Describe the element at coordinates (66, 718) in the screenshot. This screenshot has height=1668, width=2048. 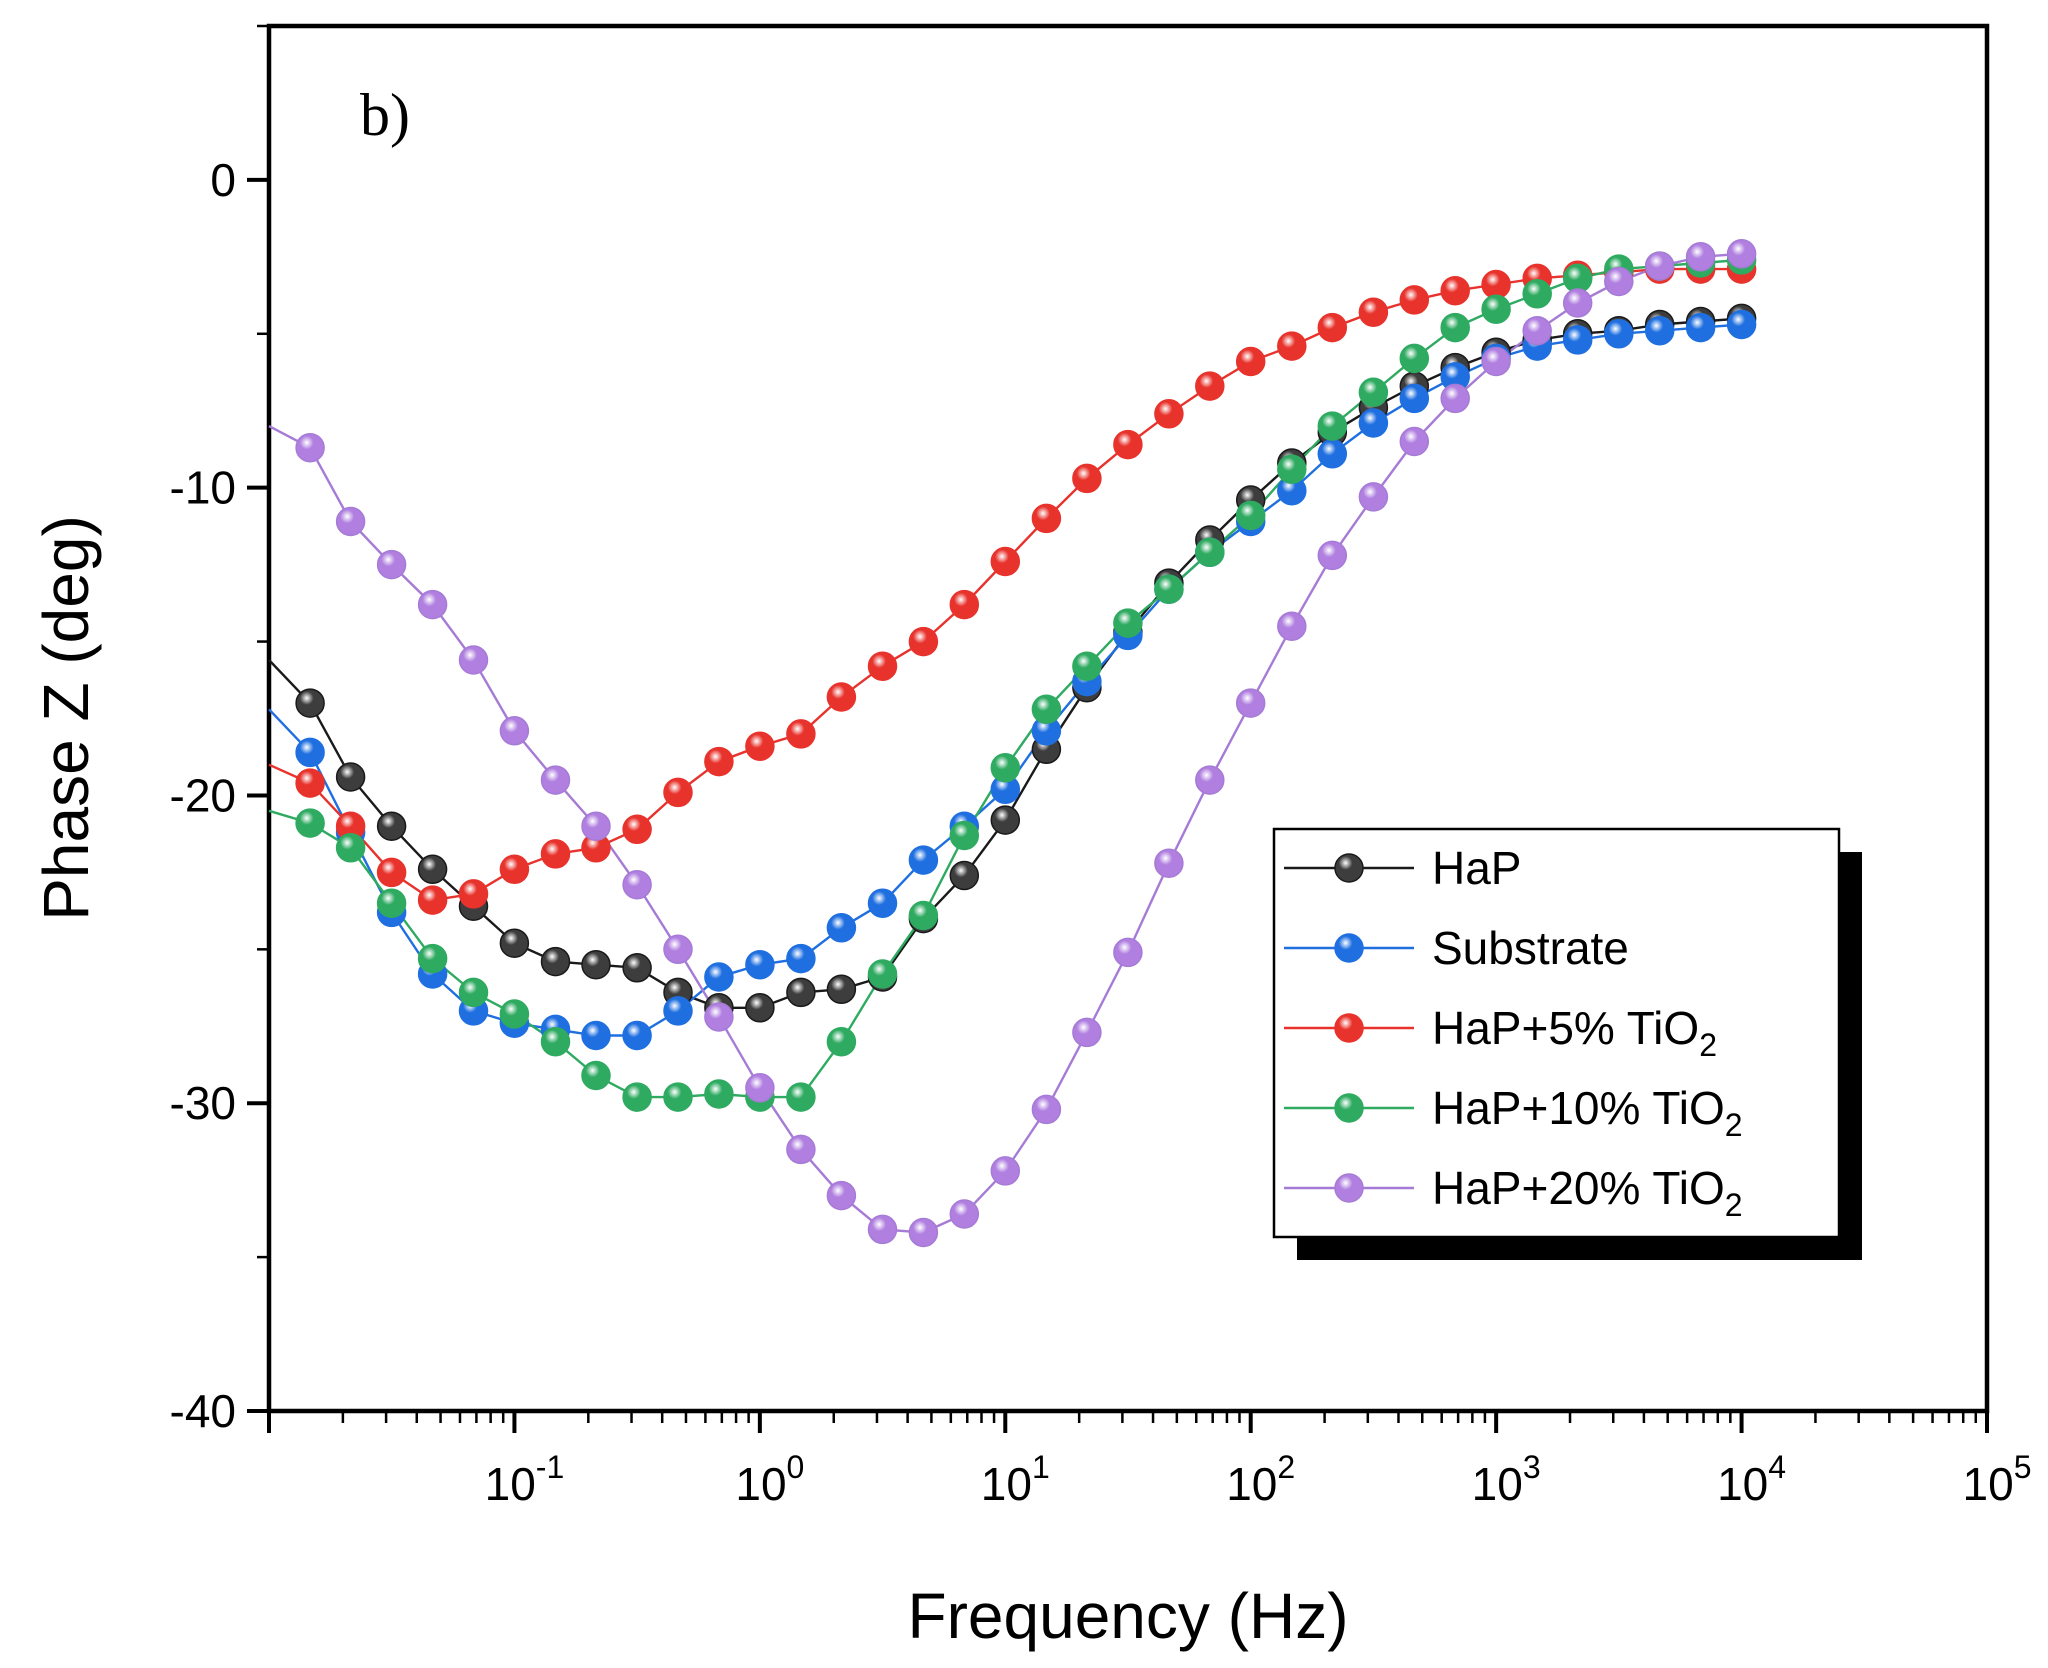
I see `y-axis-title: Phase Z (deg)` at that location.